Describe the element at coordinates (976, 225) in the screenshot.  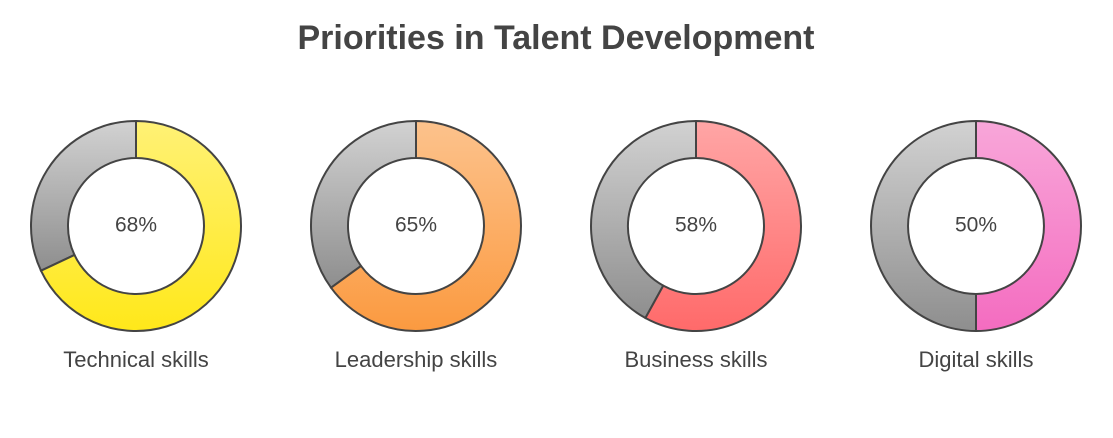
I see `value-label: 50%` at that location.